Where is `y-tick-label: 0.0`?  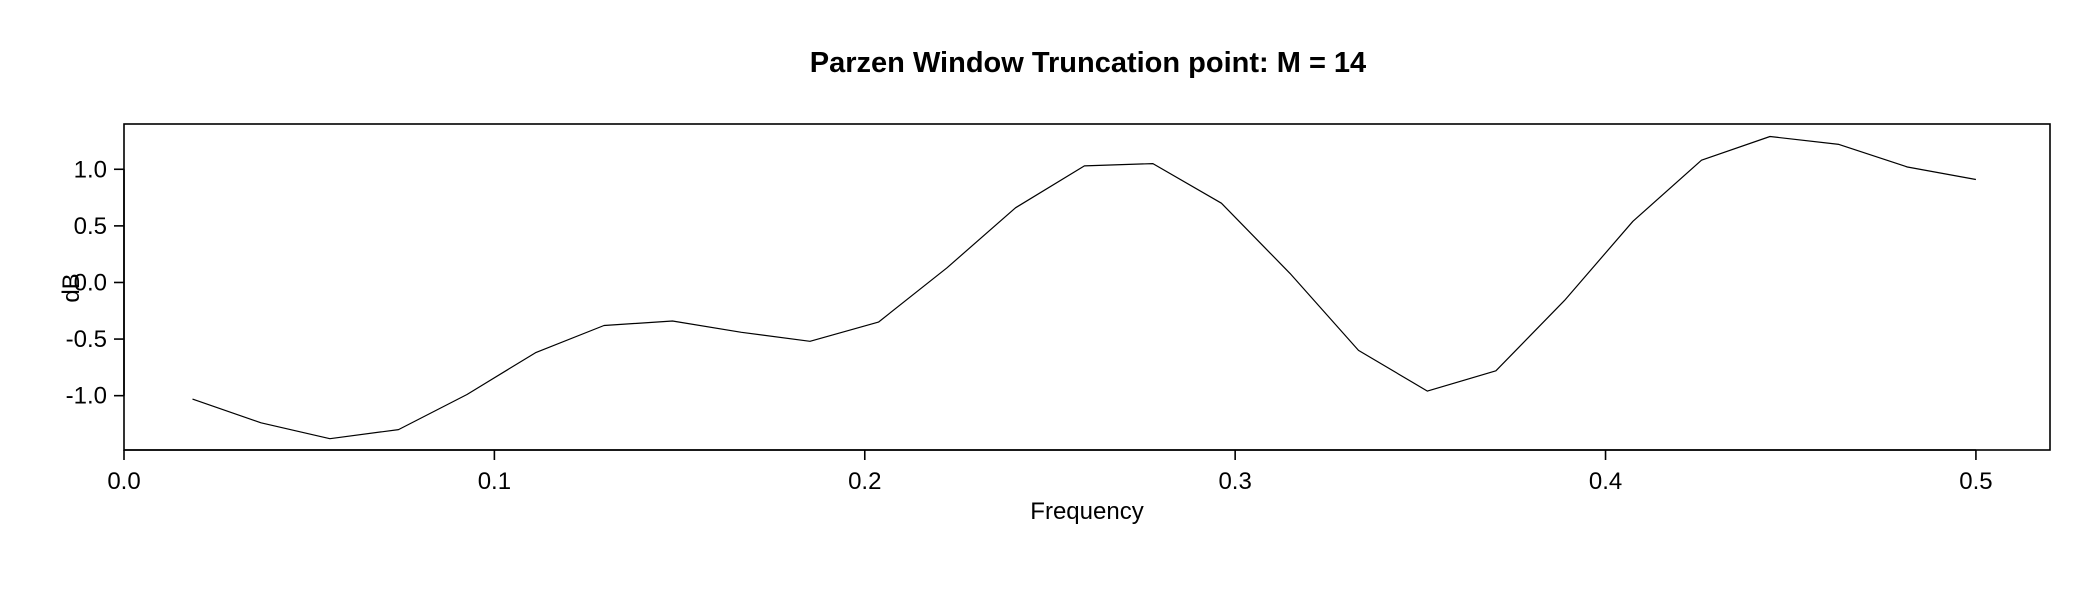 y-tick-label: 0.0 is located at coordinates (90, 282).